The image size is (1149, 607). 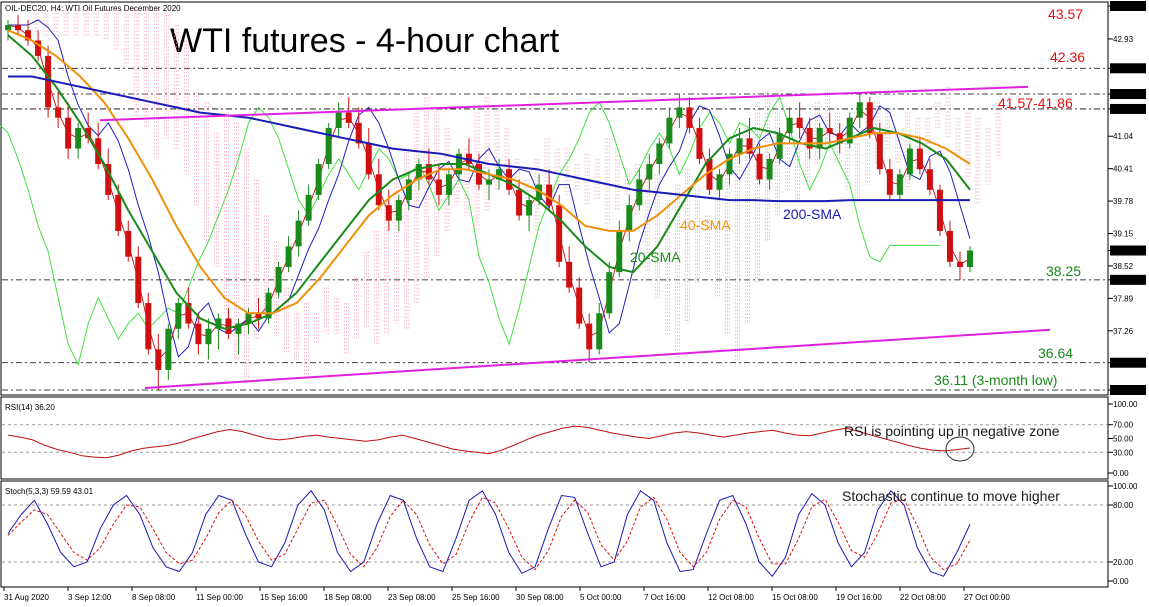 I want to click on stoch-axis: 100.00 80.00 20.00 0.00, so click(x=1123, y=534).